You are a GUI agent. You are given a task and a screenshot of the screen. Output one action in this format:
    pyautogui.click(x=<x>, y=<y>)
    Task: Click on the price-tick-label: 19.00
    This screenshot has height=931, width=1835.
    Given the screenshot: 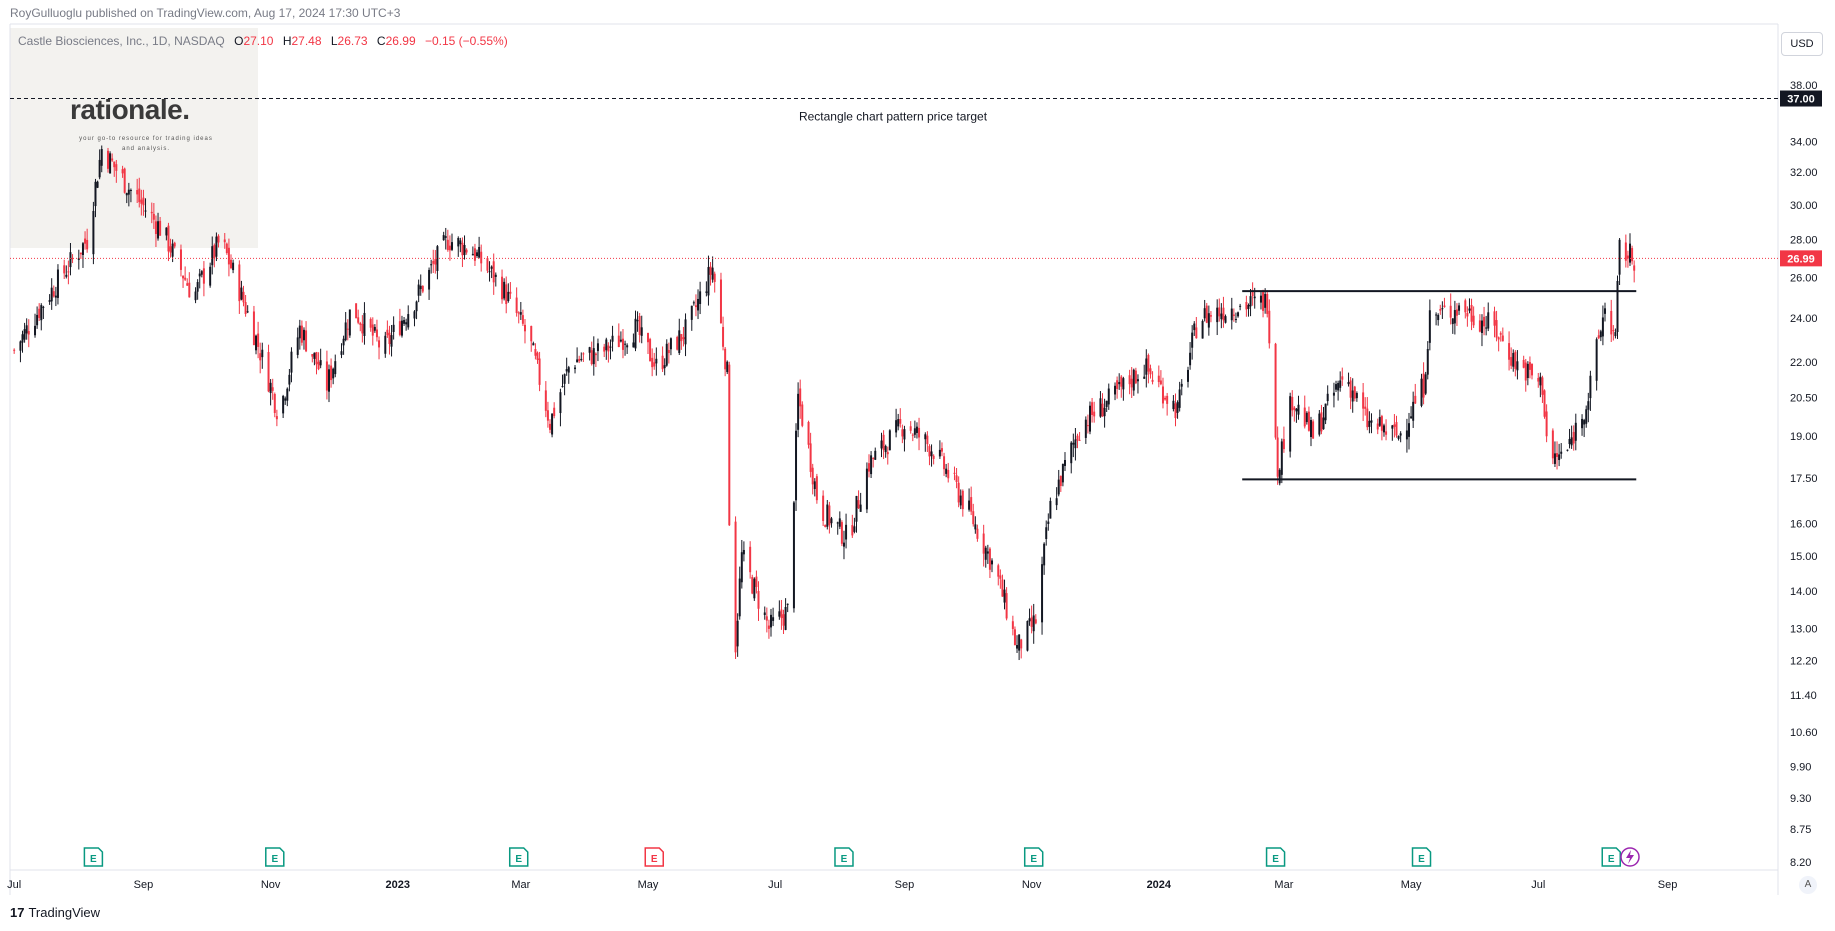 What is the action you would take?
    pyautogui.click(x=1804, y=437)
    